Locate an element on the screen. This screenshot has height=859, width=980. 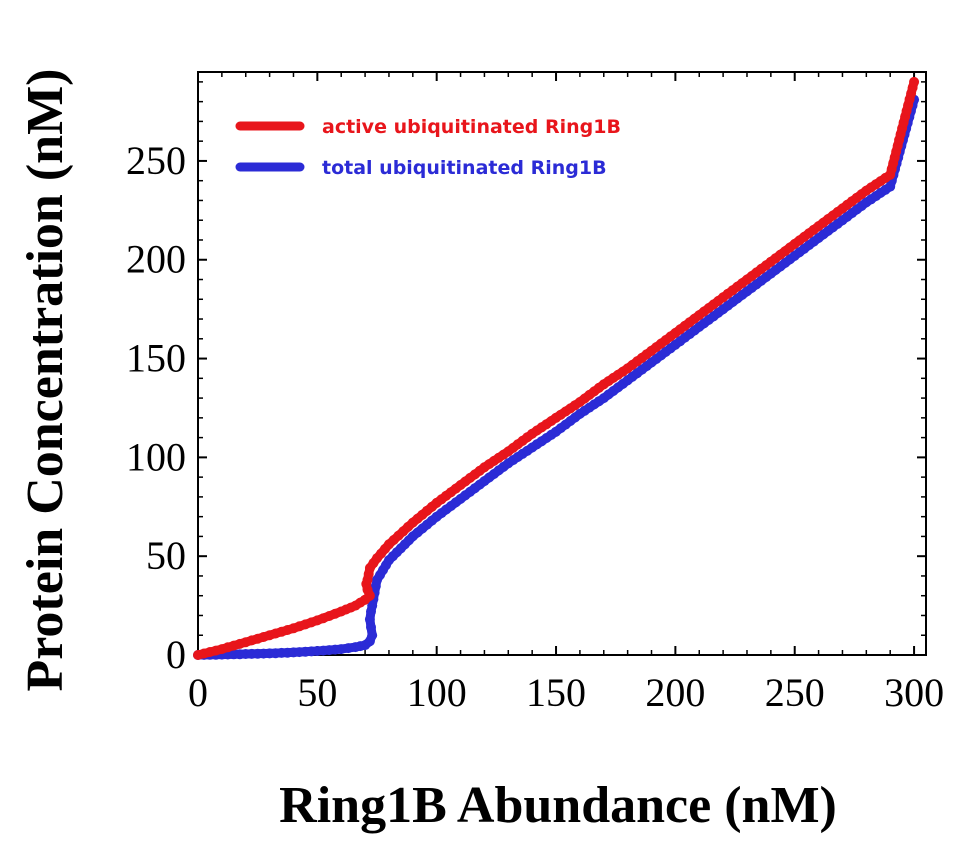
x-tick-label: 200 is located at coordinates (675, 692).